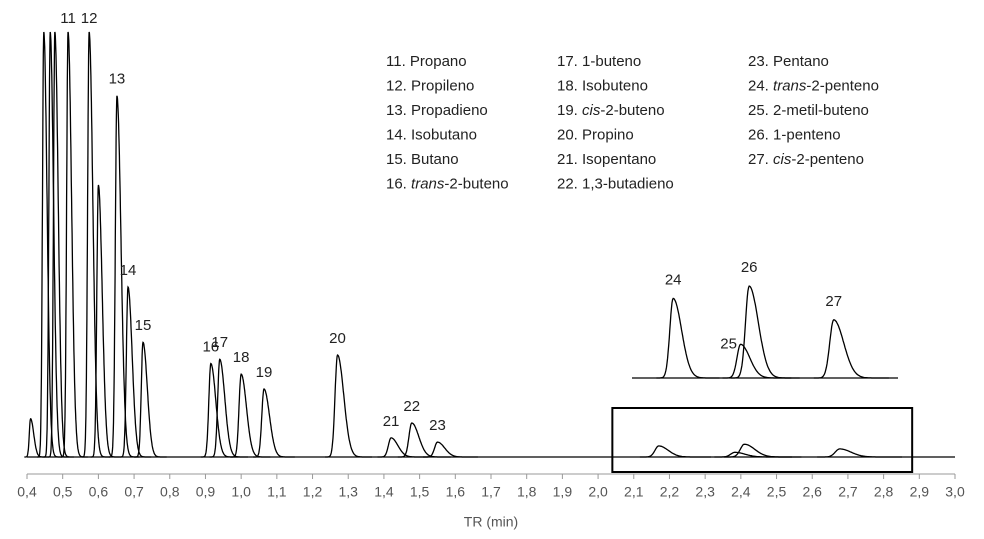 The image size is (984, 539). What do you see at coordinates (728, 343) in the screenshot?
I see `peak-label: 25` at bounding box center [728, 343].